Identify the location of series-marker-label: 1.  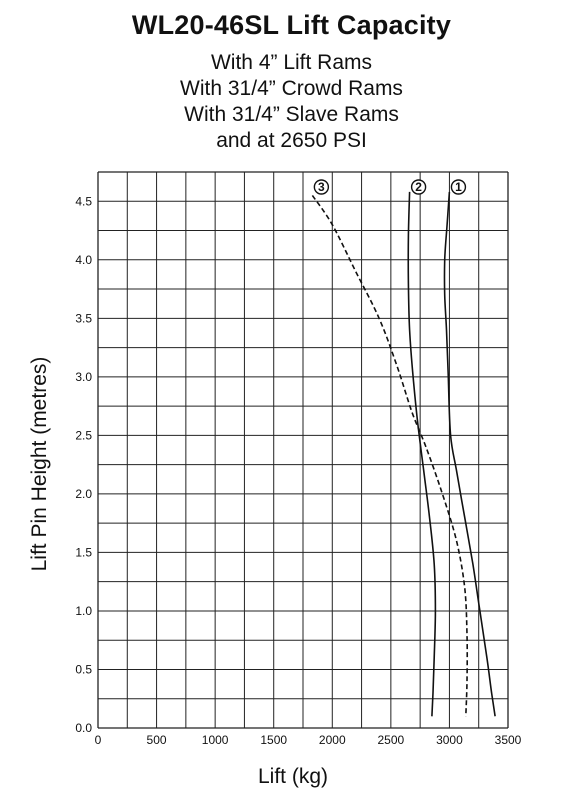
(458, 187).